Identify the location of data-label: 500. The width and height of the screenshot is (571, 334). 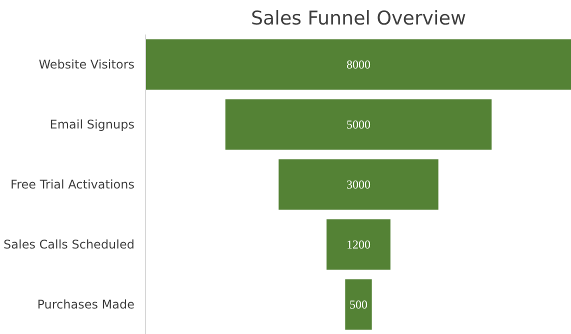
(359, 305).